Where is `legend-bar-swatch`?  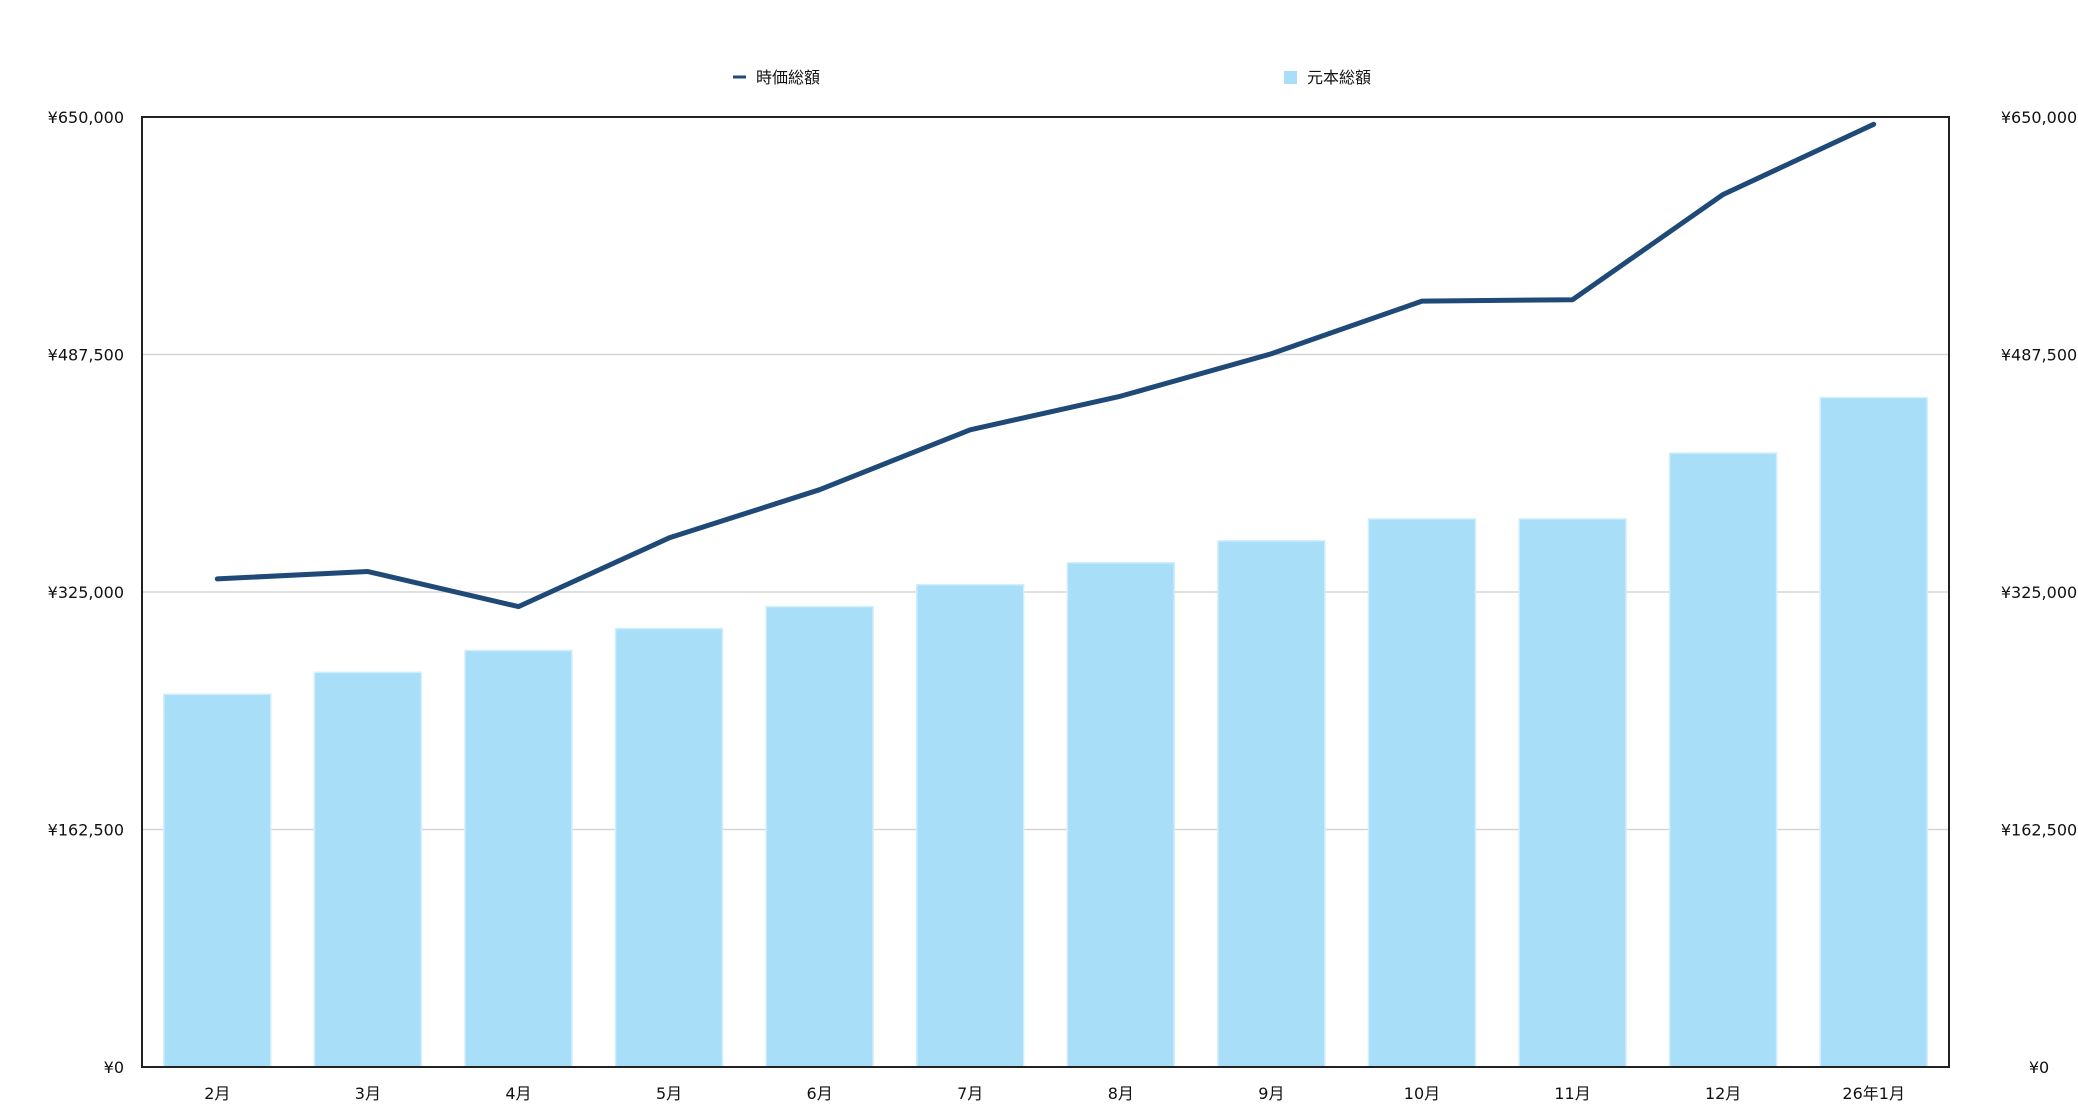
legend-bar-swatch is located at coordinates (1290, 77).